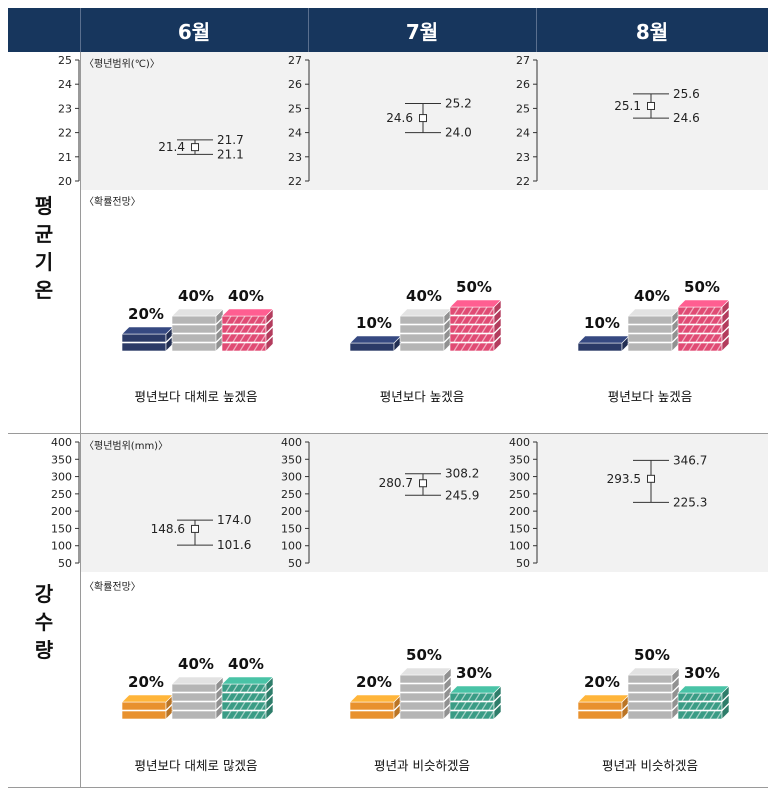 The image size is (773, 792). What do you see at coordinates (399, 118) in the screenshot?
I see `temp-range-mean-label: 24.6` at bounding box center [399, 118].